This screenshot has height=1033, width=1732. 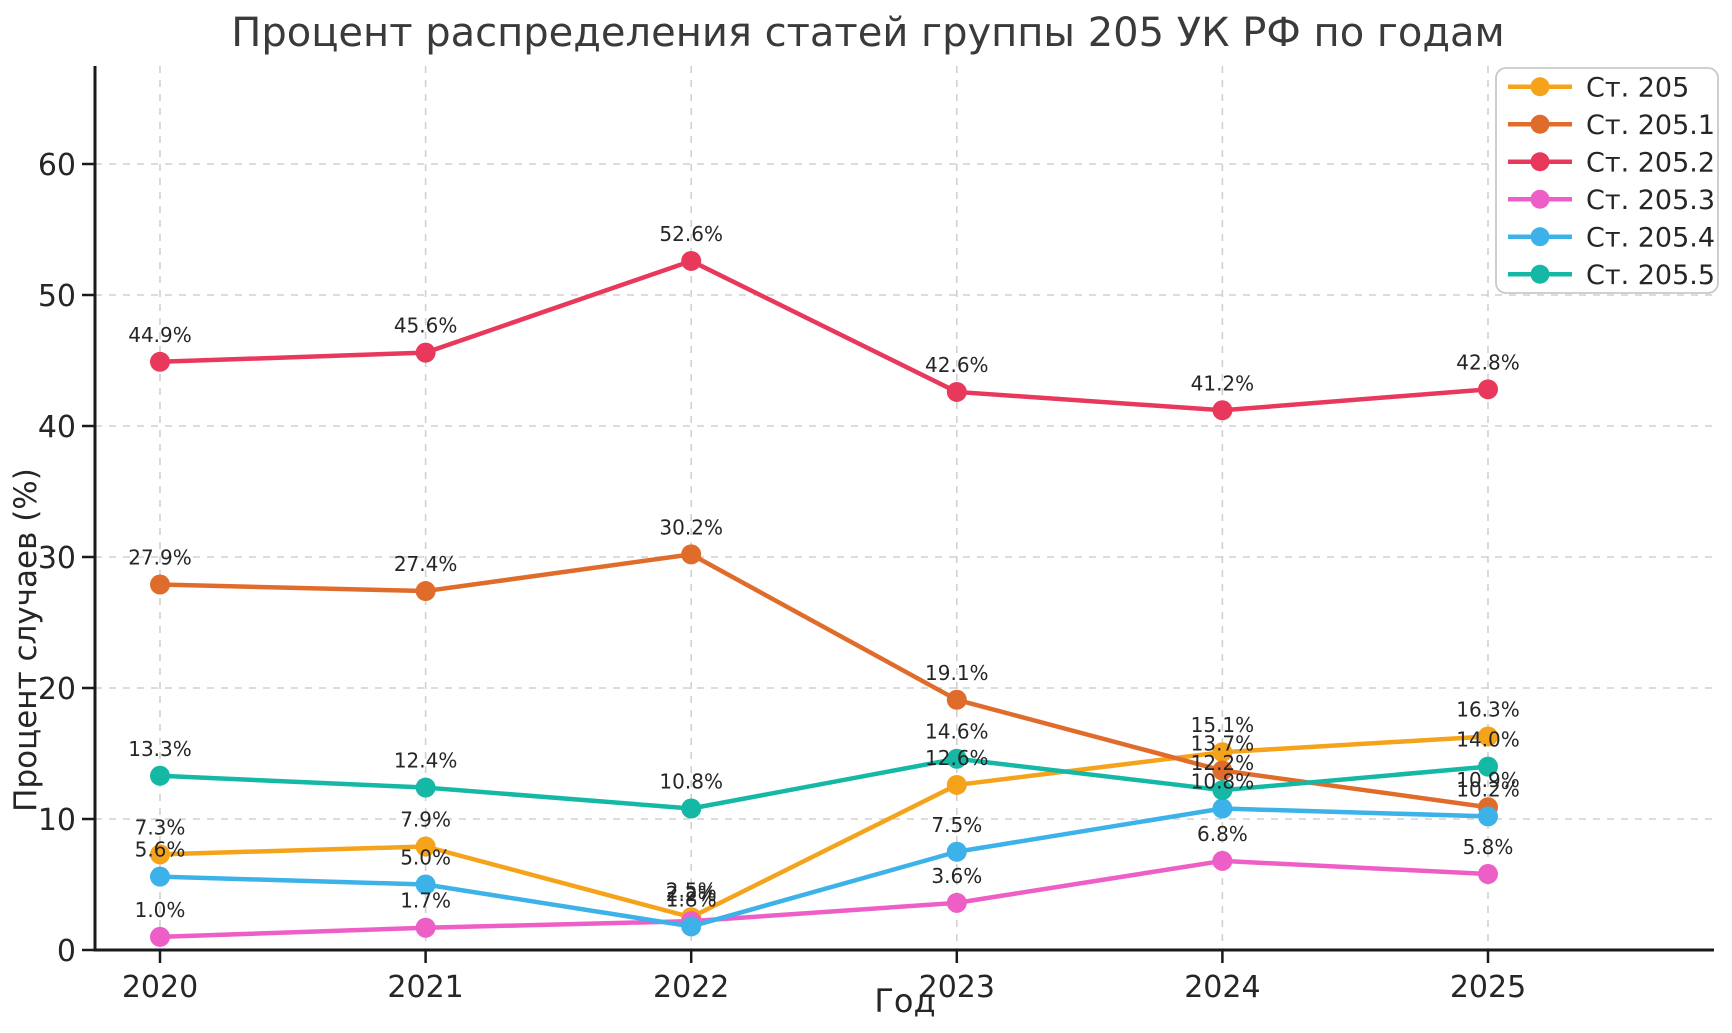 What do you see at coordinates (691, 890) in the screenshot?
I see `data-label-Ст. 205: 2.5%` at bounding box center [691, 890].